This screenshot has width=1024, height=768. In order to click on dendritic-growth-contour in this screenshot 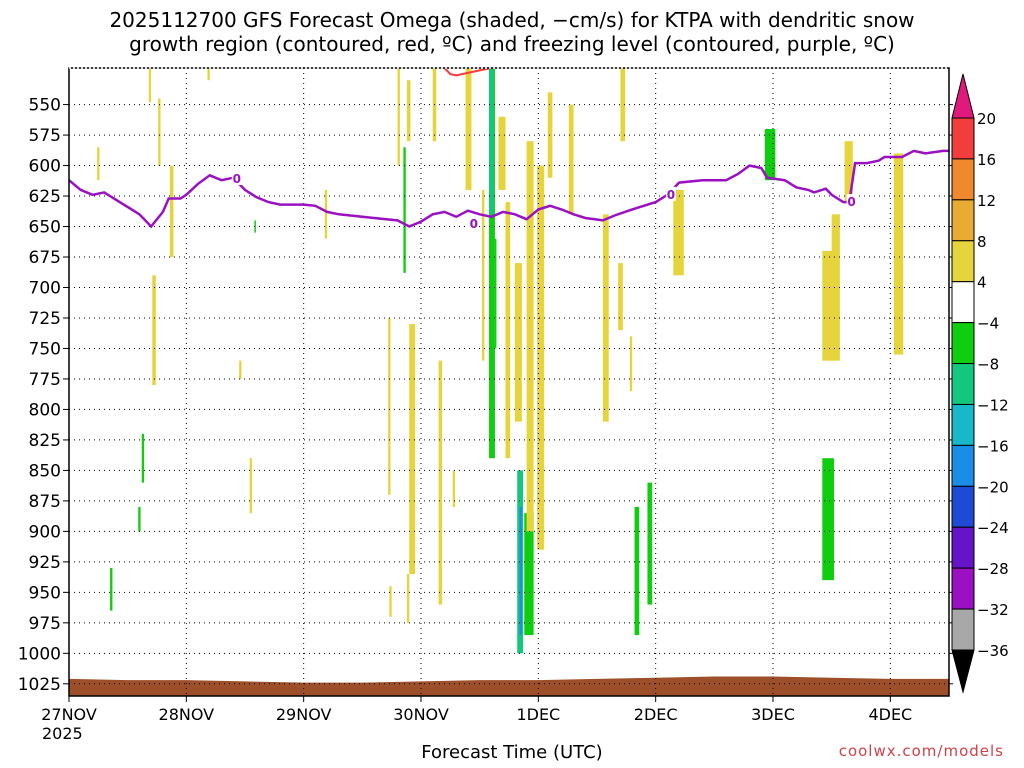, I will do `click(467, 72)`.